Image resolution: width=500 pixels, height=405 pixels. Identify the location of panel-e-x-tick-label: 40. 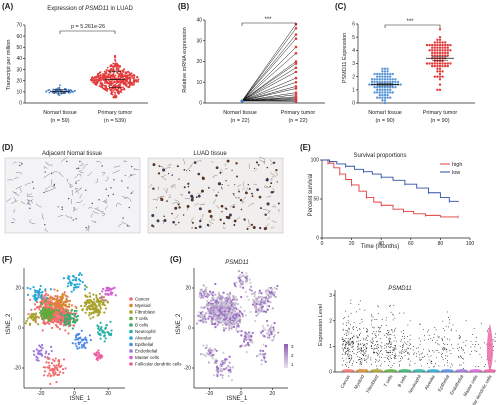
(381, 244).